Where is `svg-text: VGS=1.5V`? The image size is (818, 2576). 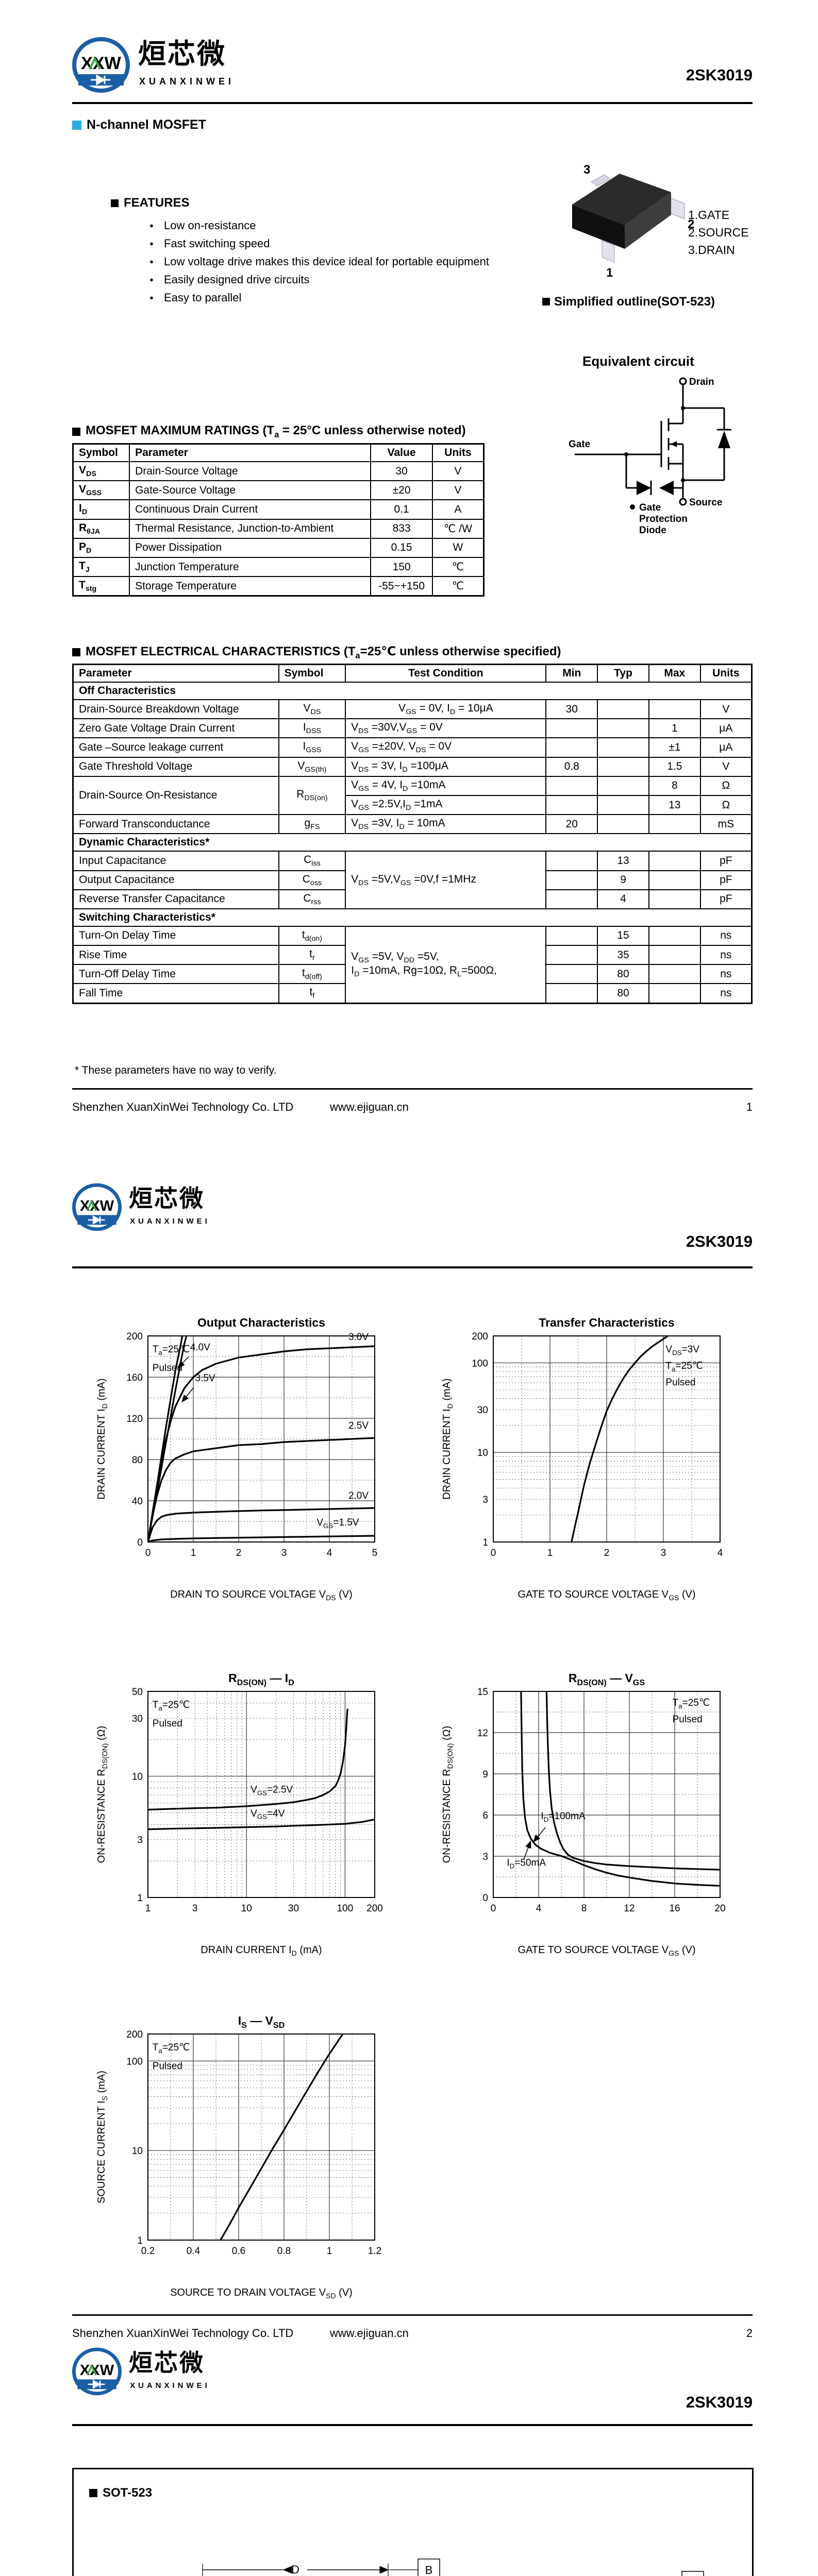
svg-text: VGS=1.5V is located at coordinates (337, 1523).